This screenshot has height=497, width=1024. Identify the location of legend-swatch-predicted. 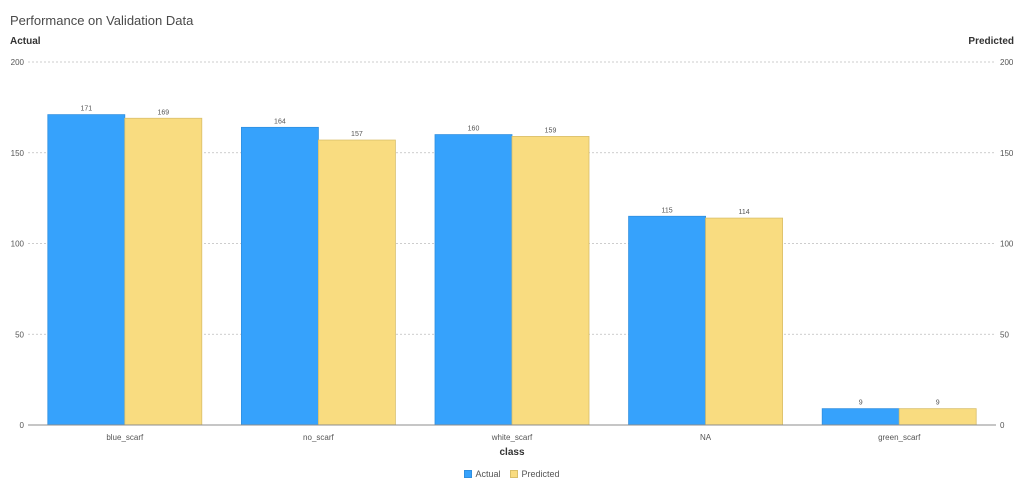
(514, 474).